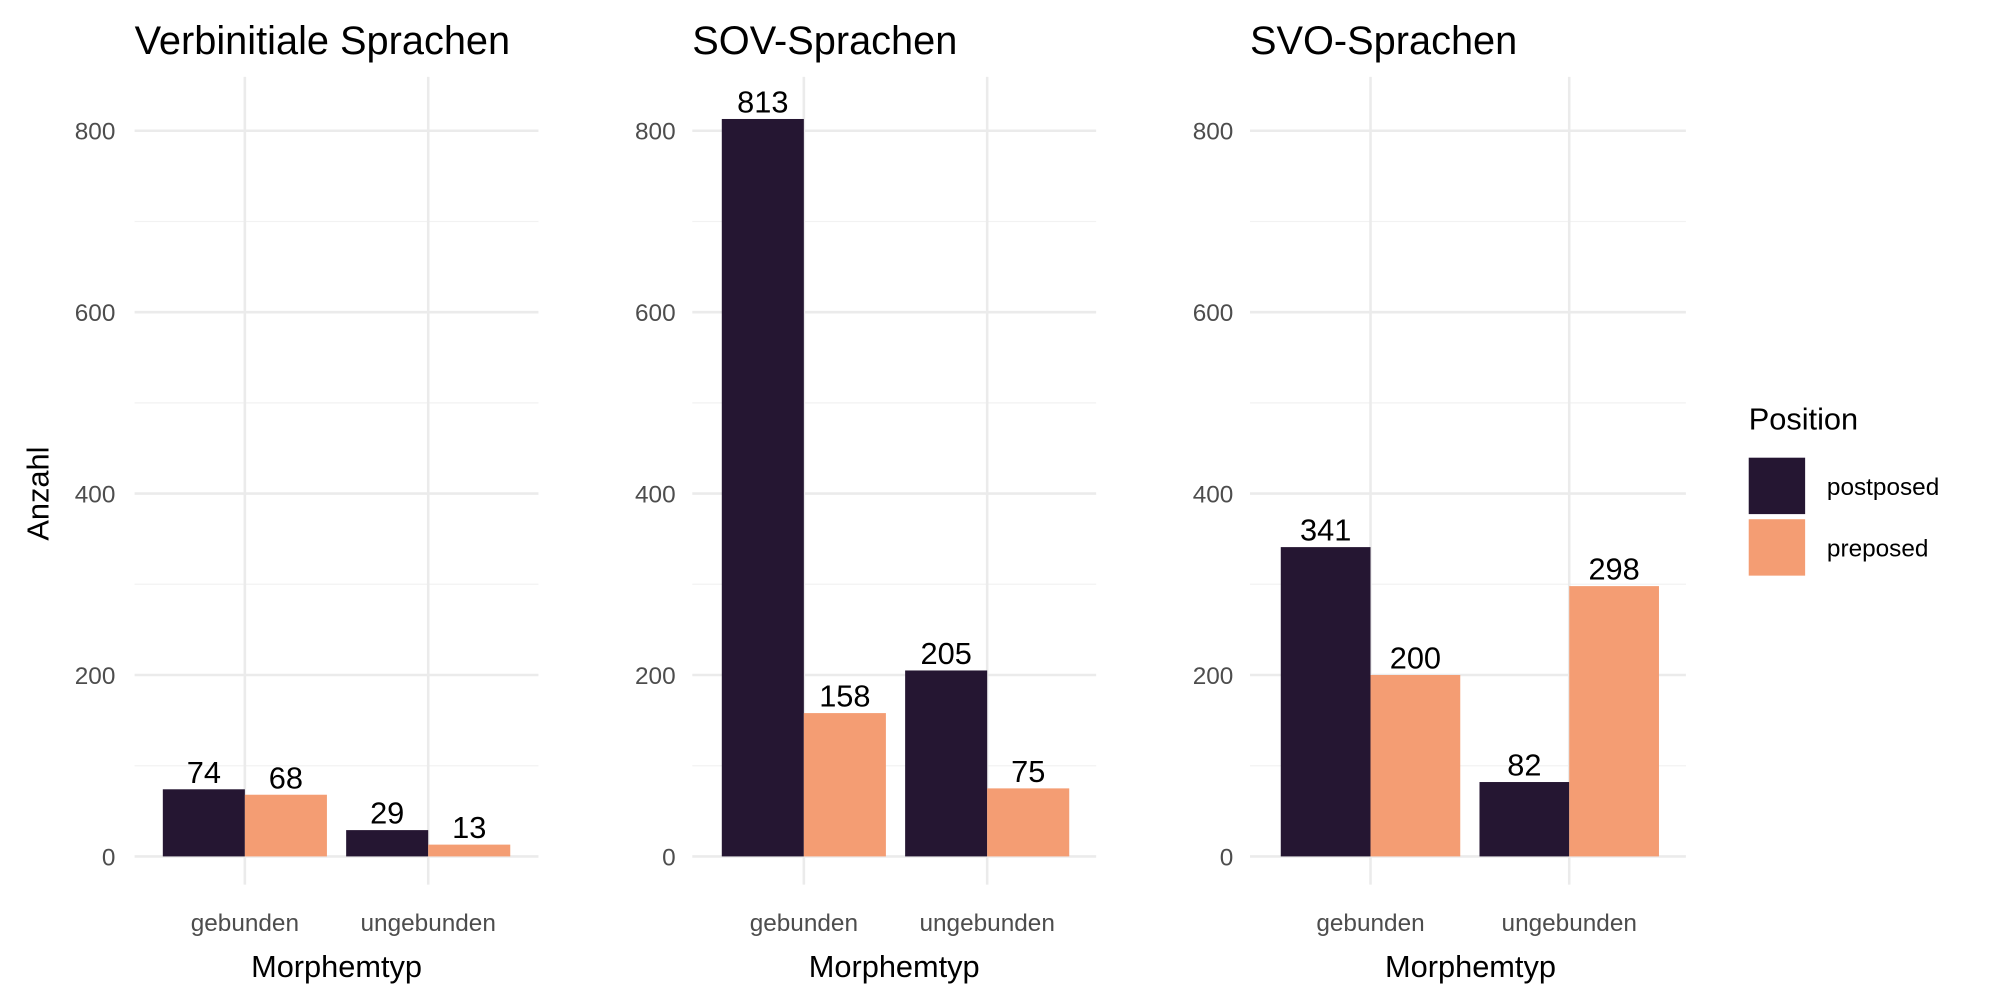  Describe the element at coordinates (1524, 765) in the screenshot. I see `data-label: 82` at that location.